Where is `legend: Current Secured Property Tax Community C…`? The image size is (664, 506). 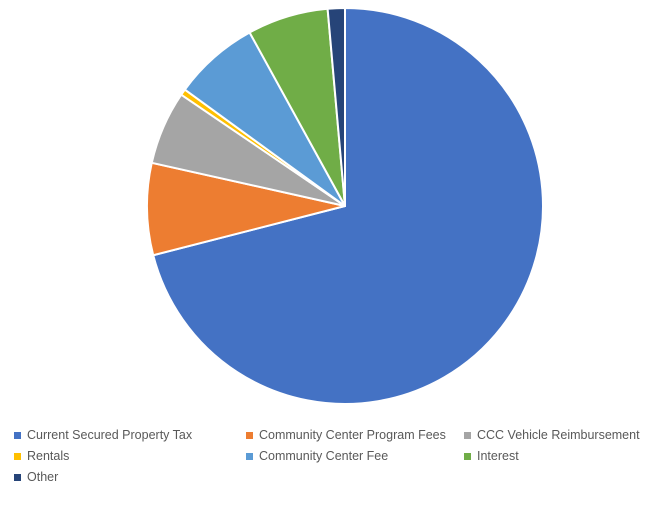
legend: Current Secured Property Tax Community C… is located at coordinates (334, 456).